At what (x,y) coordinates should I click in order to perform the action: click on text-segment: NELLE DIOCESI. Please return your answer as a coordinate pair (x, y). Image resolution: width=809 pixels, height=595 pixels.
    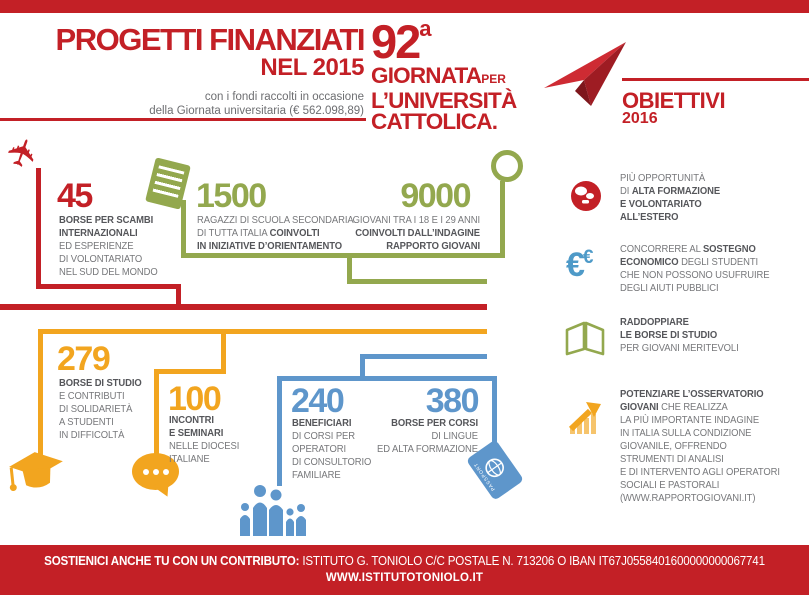
    Looking at the image, I should click on (204, 446).